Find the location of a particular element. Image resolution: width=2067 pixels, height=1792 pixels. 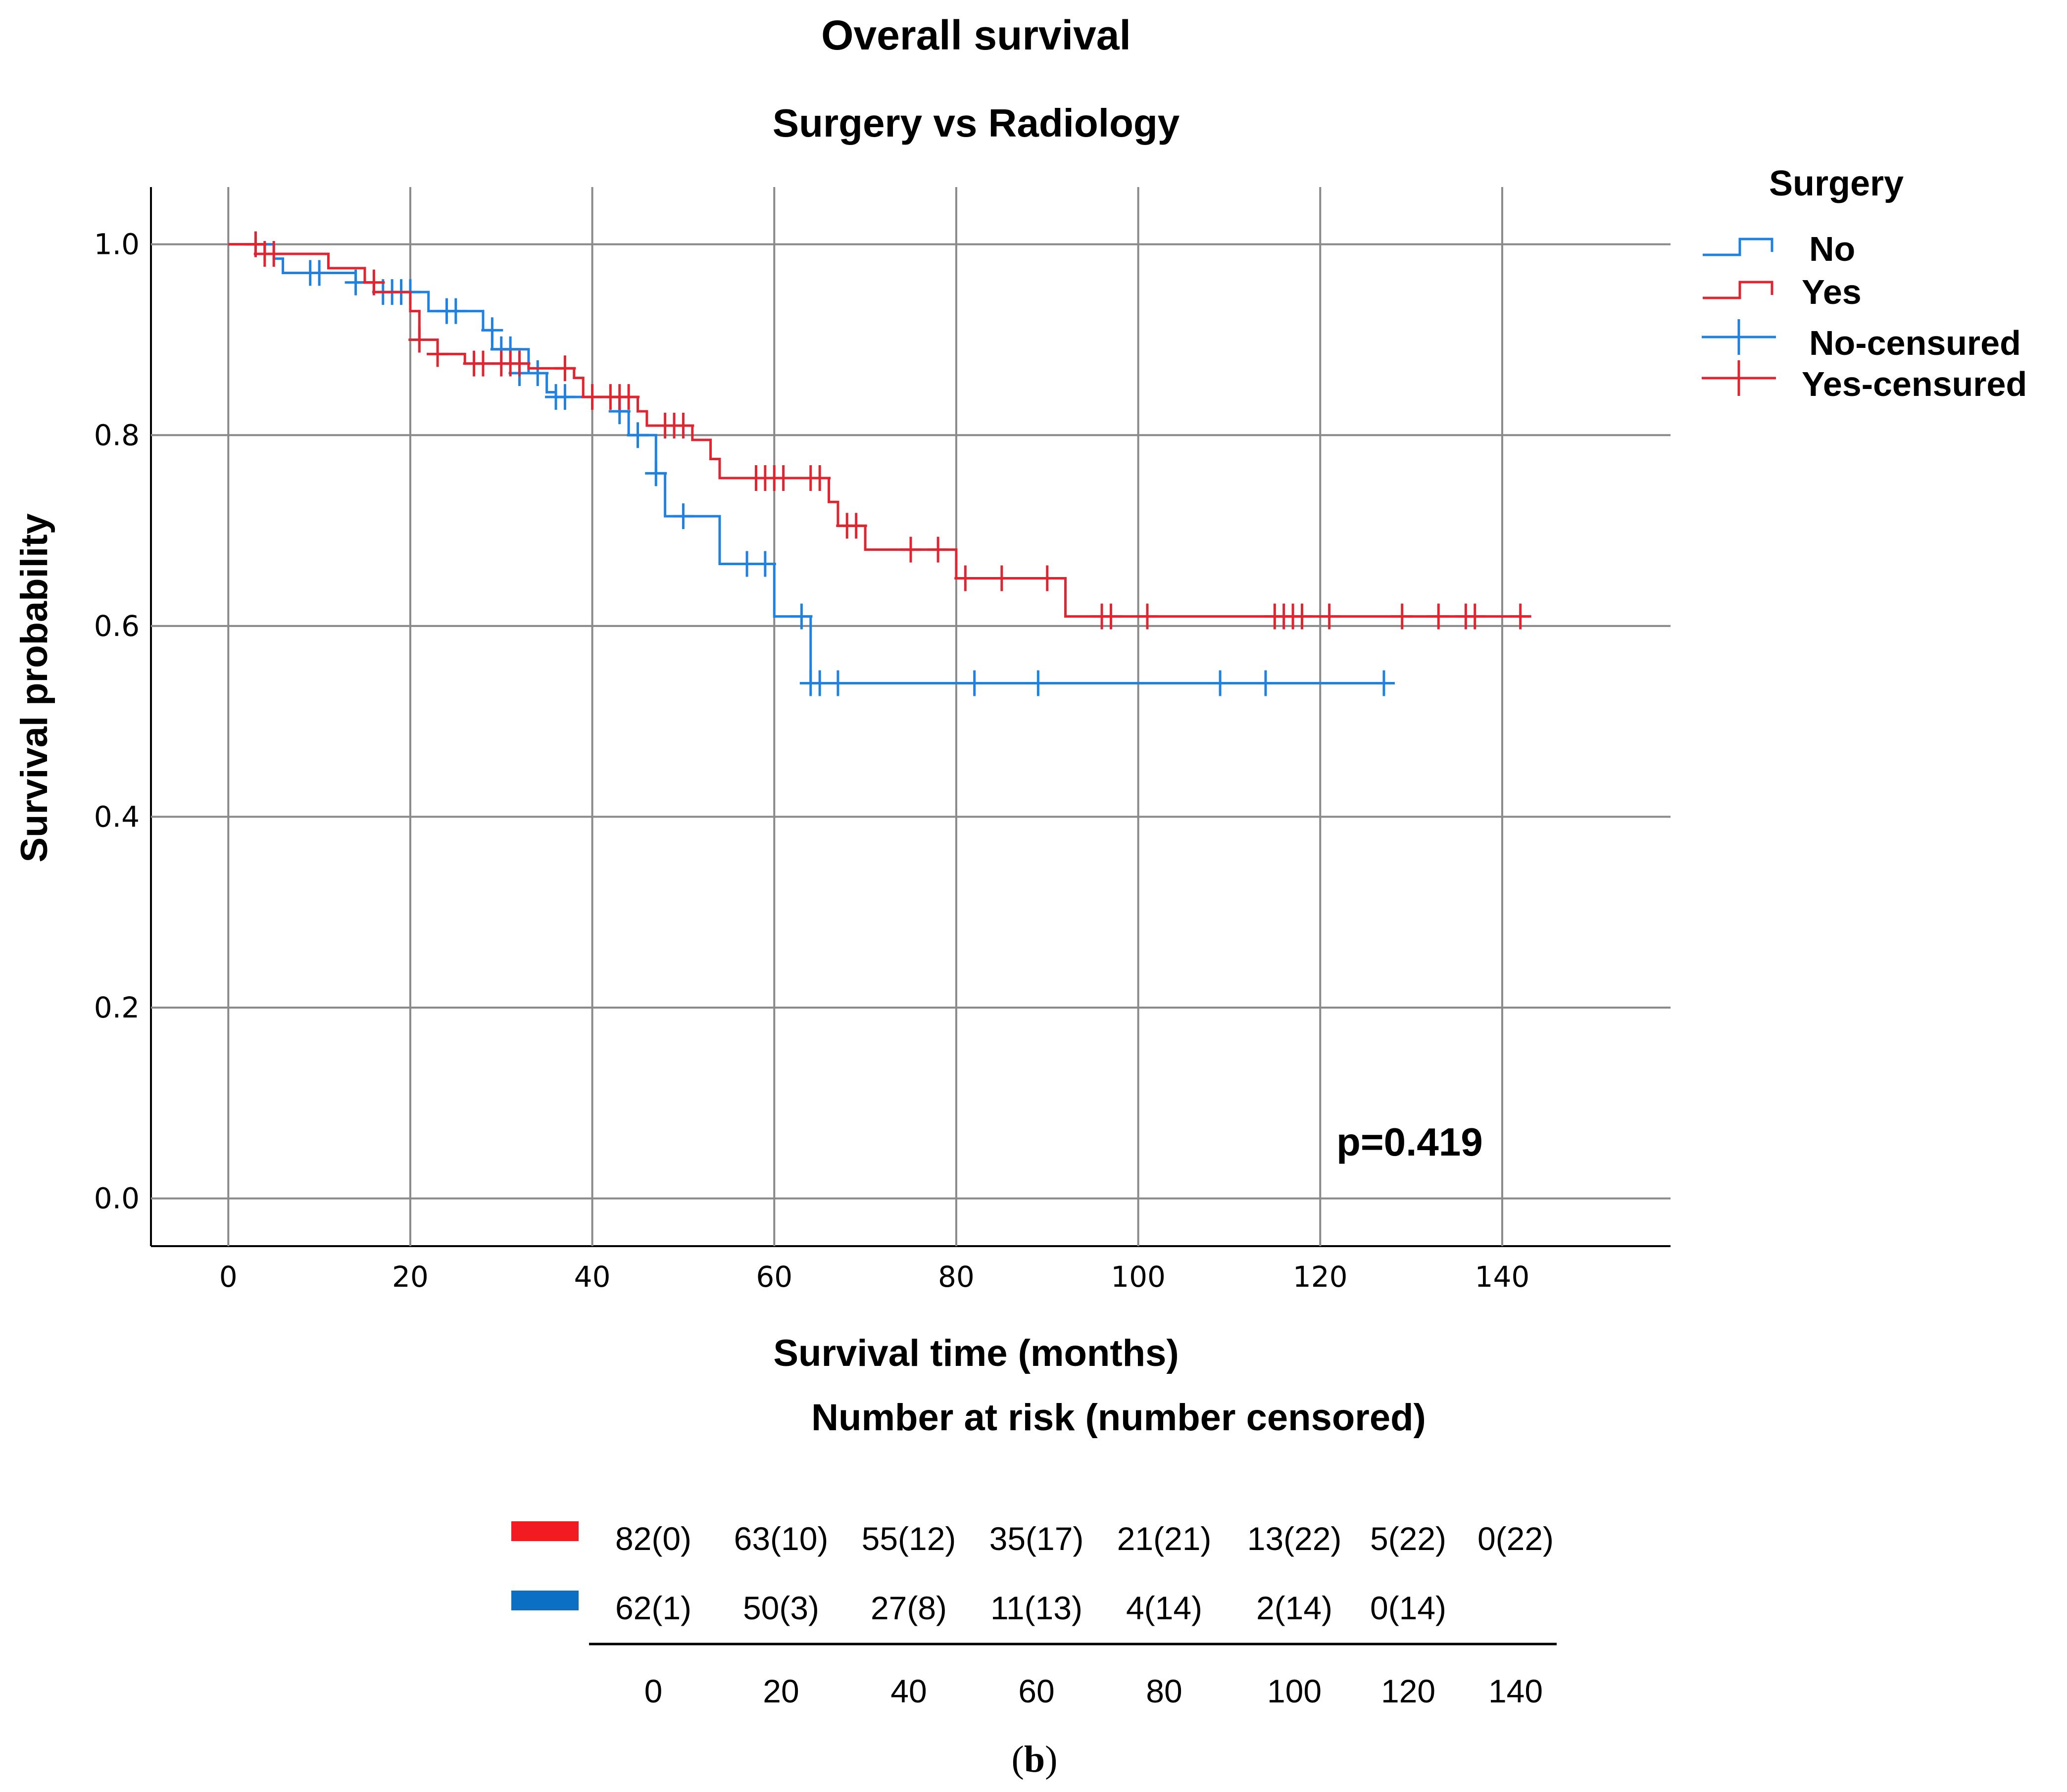

legend-item-no: No is located at coordinates (1779, 249).